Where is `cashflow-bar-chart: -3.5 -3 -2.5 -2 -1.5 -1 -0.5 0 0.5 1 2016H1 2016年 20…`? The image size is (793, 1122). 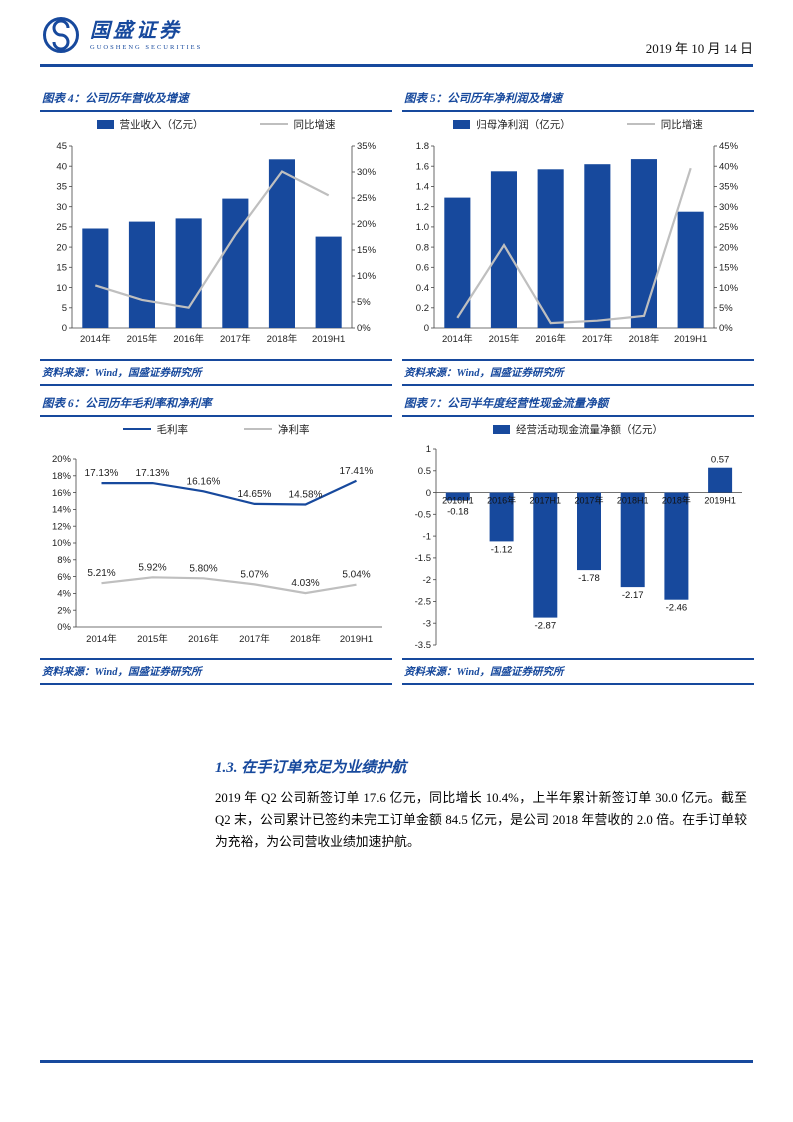 cashflow-bar-chart: -3.5 -3 -2.5 -2 -1.5 -1 -0.5 0 0.5 1 2016H1 2016年 20… is located at coordinates (578, 549).